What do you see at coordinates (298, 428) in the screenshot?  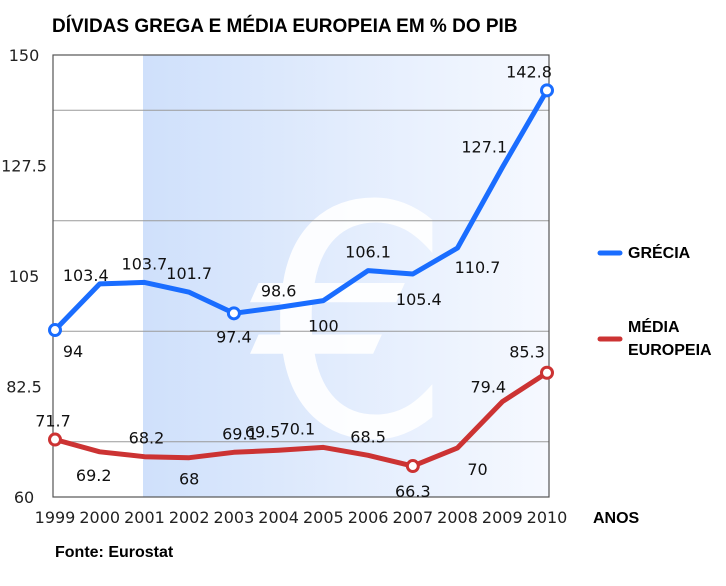 I see `data-label: 70.1` at bounding box center [298, 428].